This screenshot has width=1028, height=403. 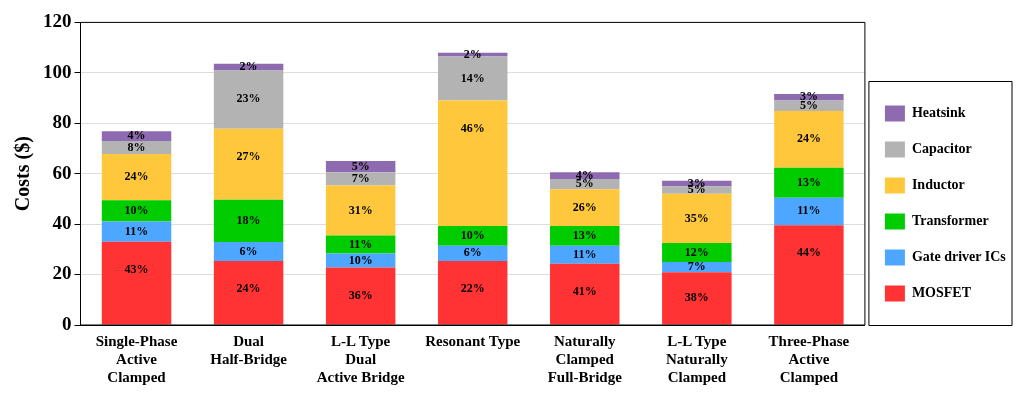 I want to click on legend-label: Capacitor, so click(x=941, y=149).